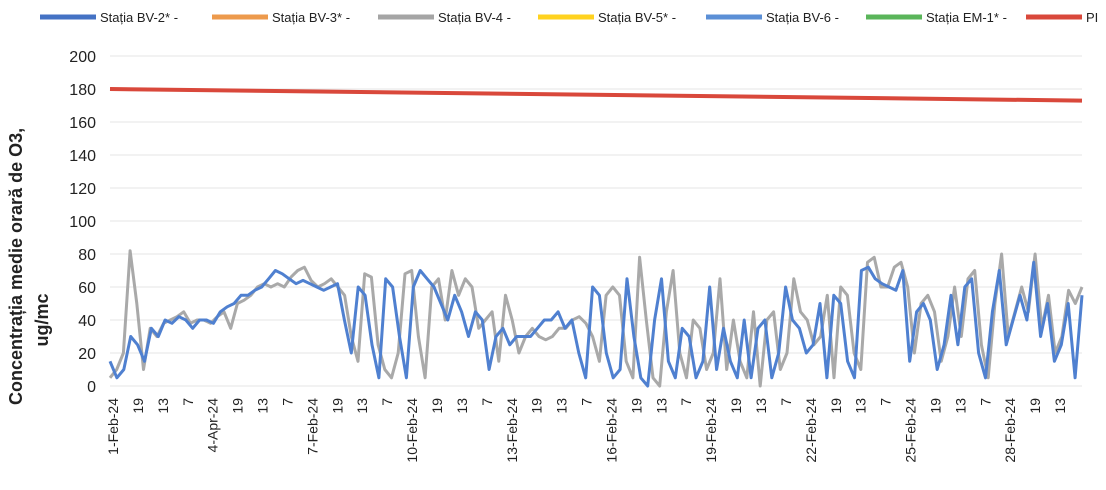  What do you see at coordinates (312, 426) in the screenshot?
I see `x-tick-label-9: 7-Feb-24` at bounding box center [312, 426].